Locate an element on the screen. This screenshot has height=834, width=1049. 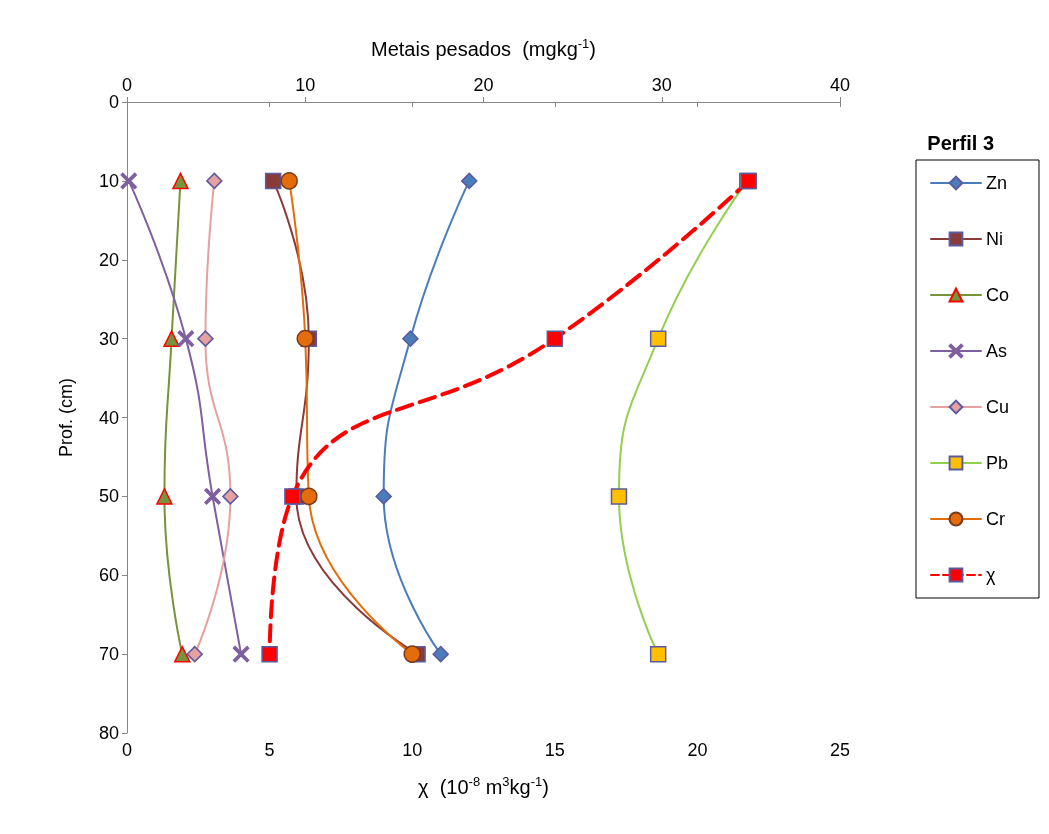
x2-tick-label: 30 is located at coordinates (661, 85).